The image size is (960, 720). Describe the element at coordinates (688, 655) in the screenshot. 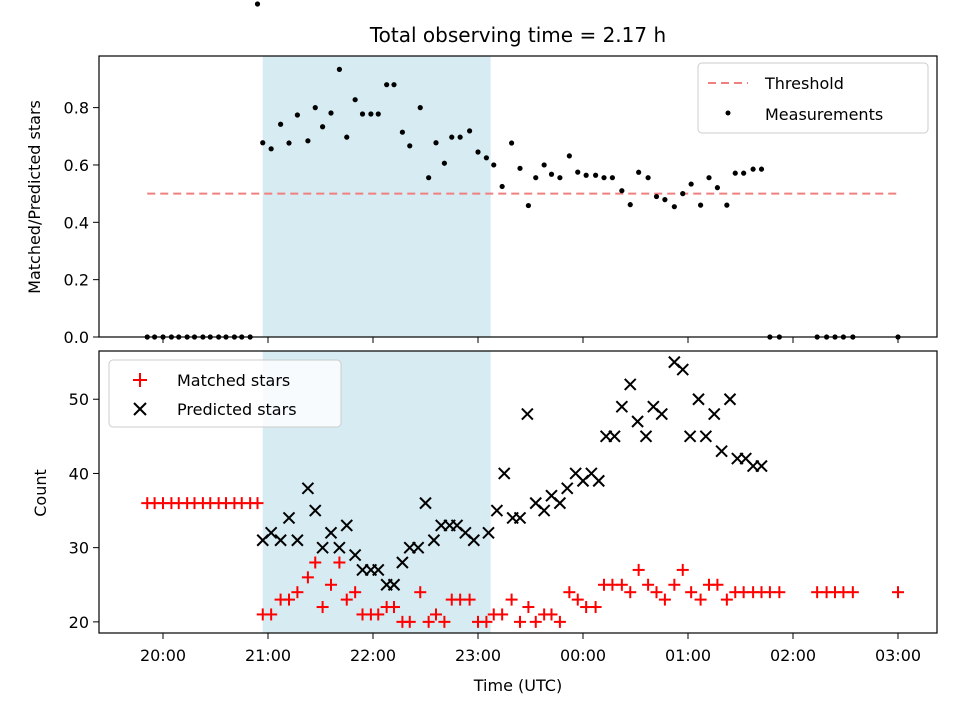

I see `x-tick-label: 01:00` at that location.